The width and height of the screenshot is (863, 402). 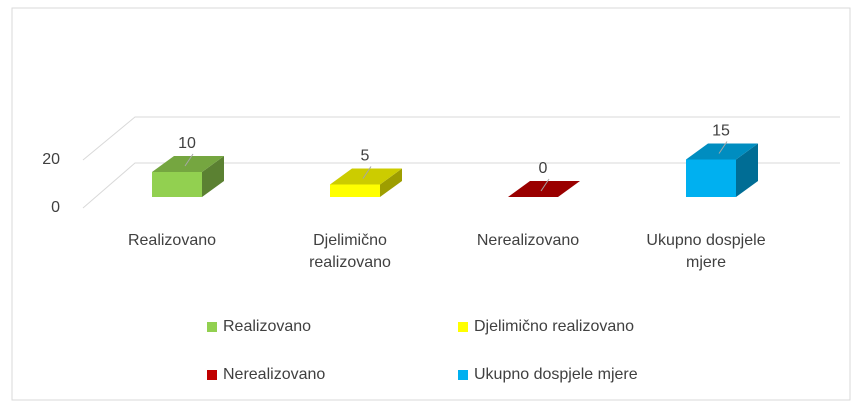 I want to click on legend-label: Djelimično realizovano, so click(x=554, y=326).